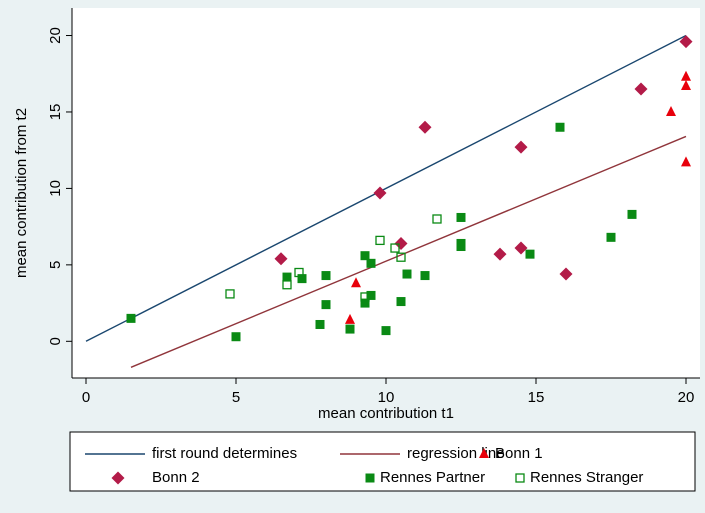 The height and width of the screenshot is (513, 705). Describe the element at coordinates (86, 397) in the screenshot. I see `x-tick-label: 0` at that location.